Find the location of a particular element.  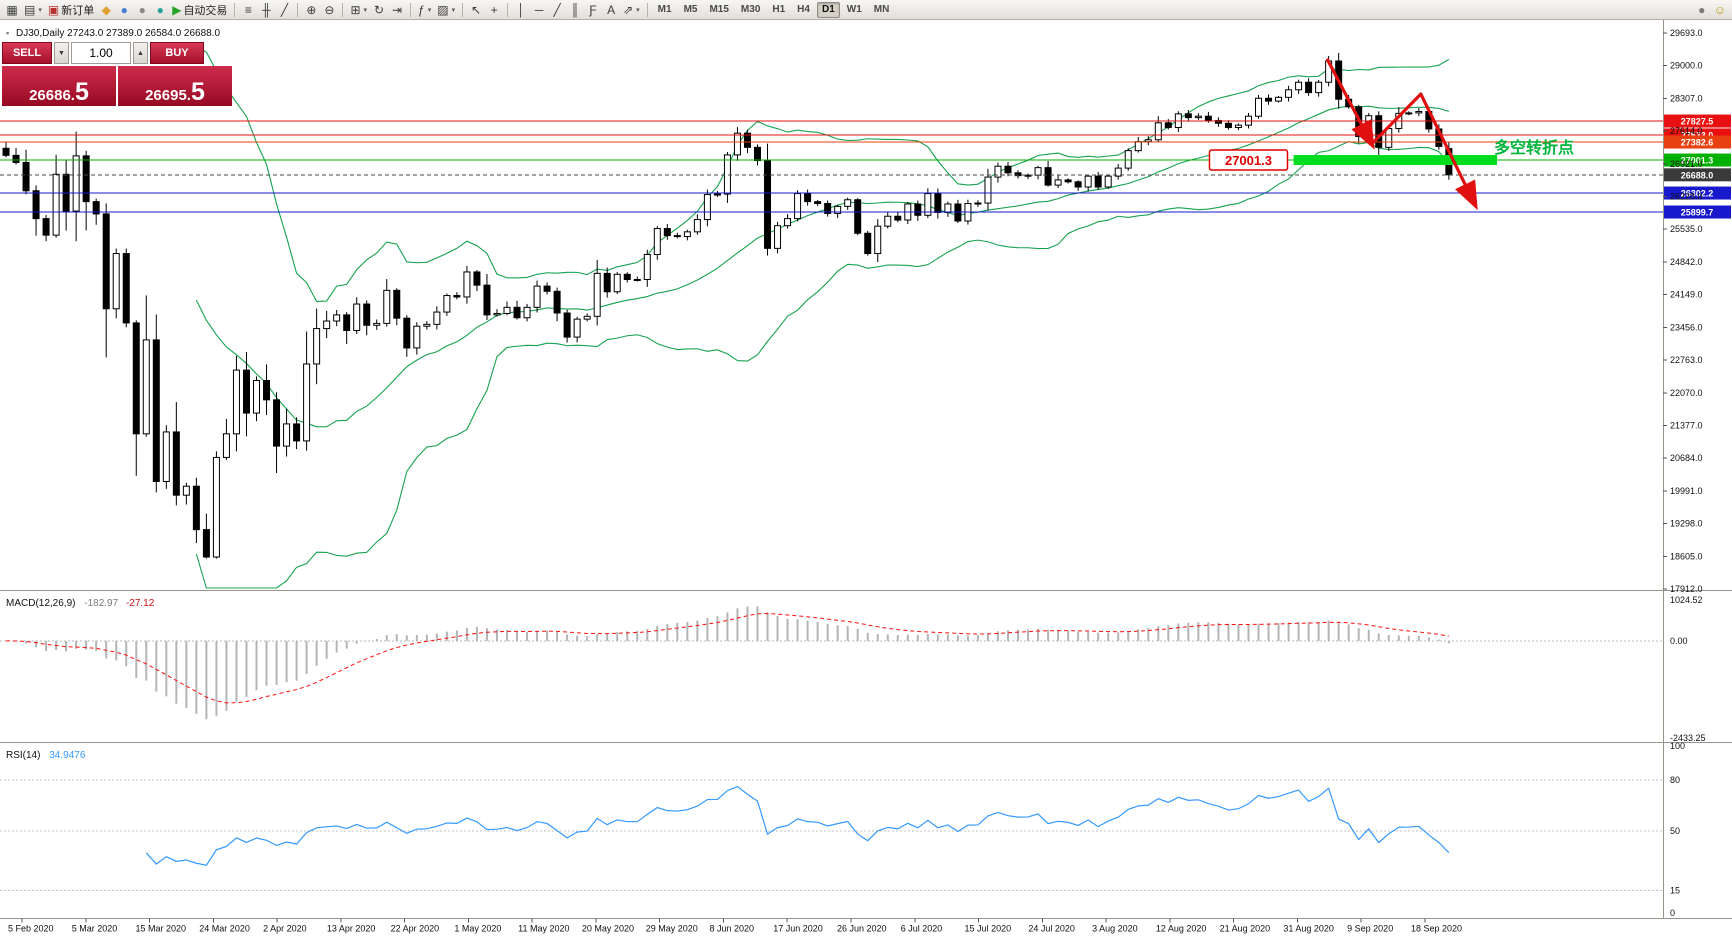

candlestick-chart-button: ╫ is located at coordinates (266, 10).